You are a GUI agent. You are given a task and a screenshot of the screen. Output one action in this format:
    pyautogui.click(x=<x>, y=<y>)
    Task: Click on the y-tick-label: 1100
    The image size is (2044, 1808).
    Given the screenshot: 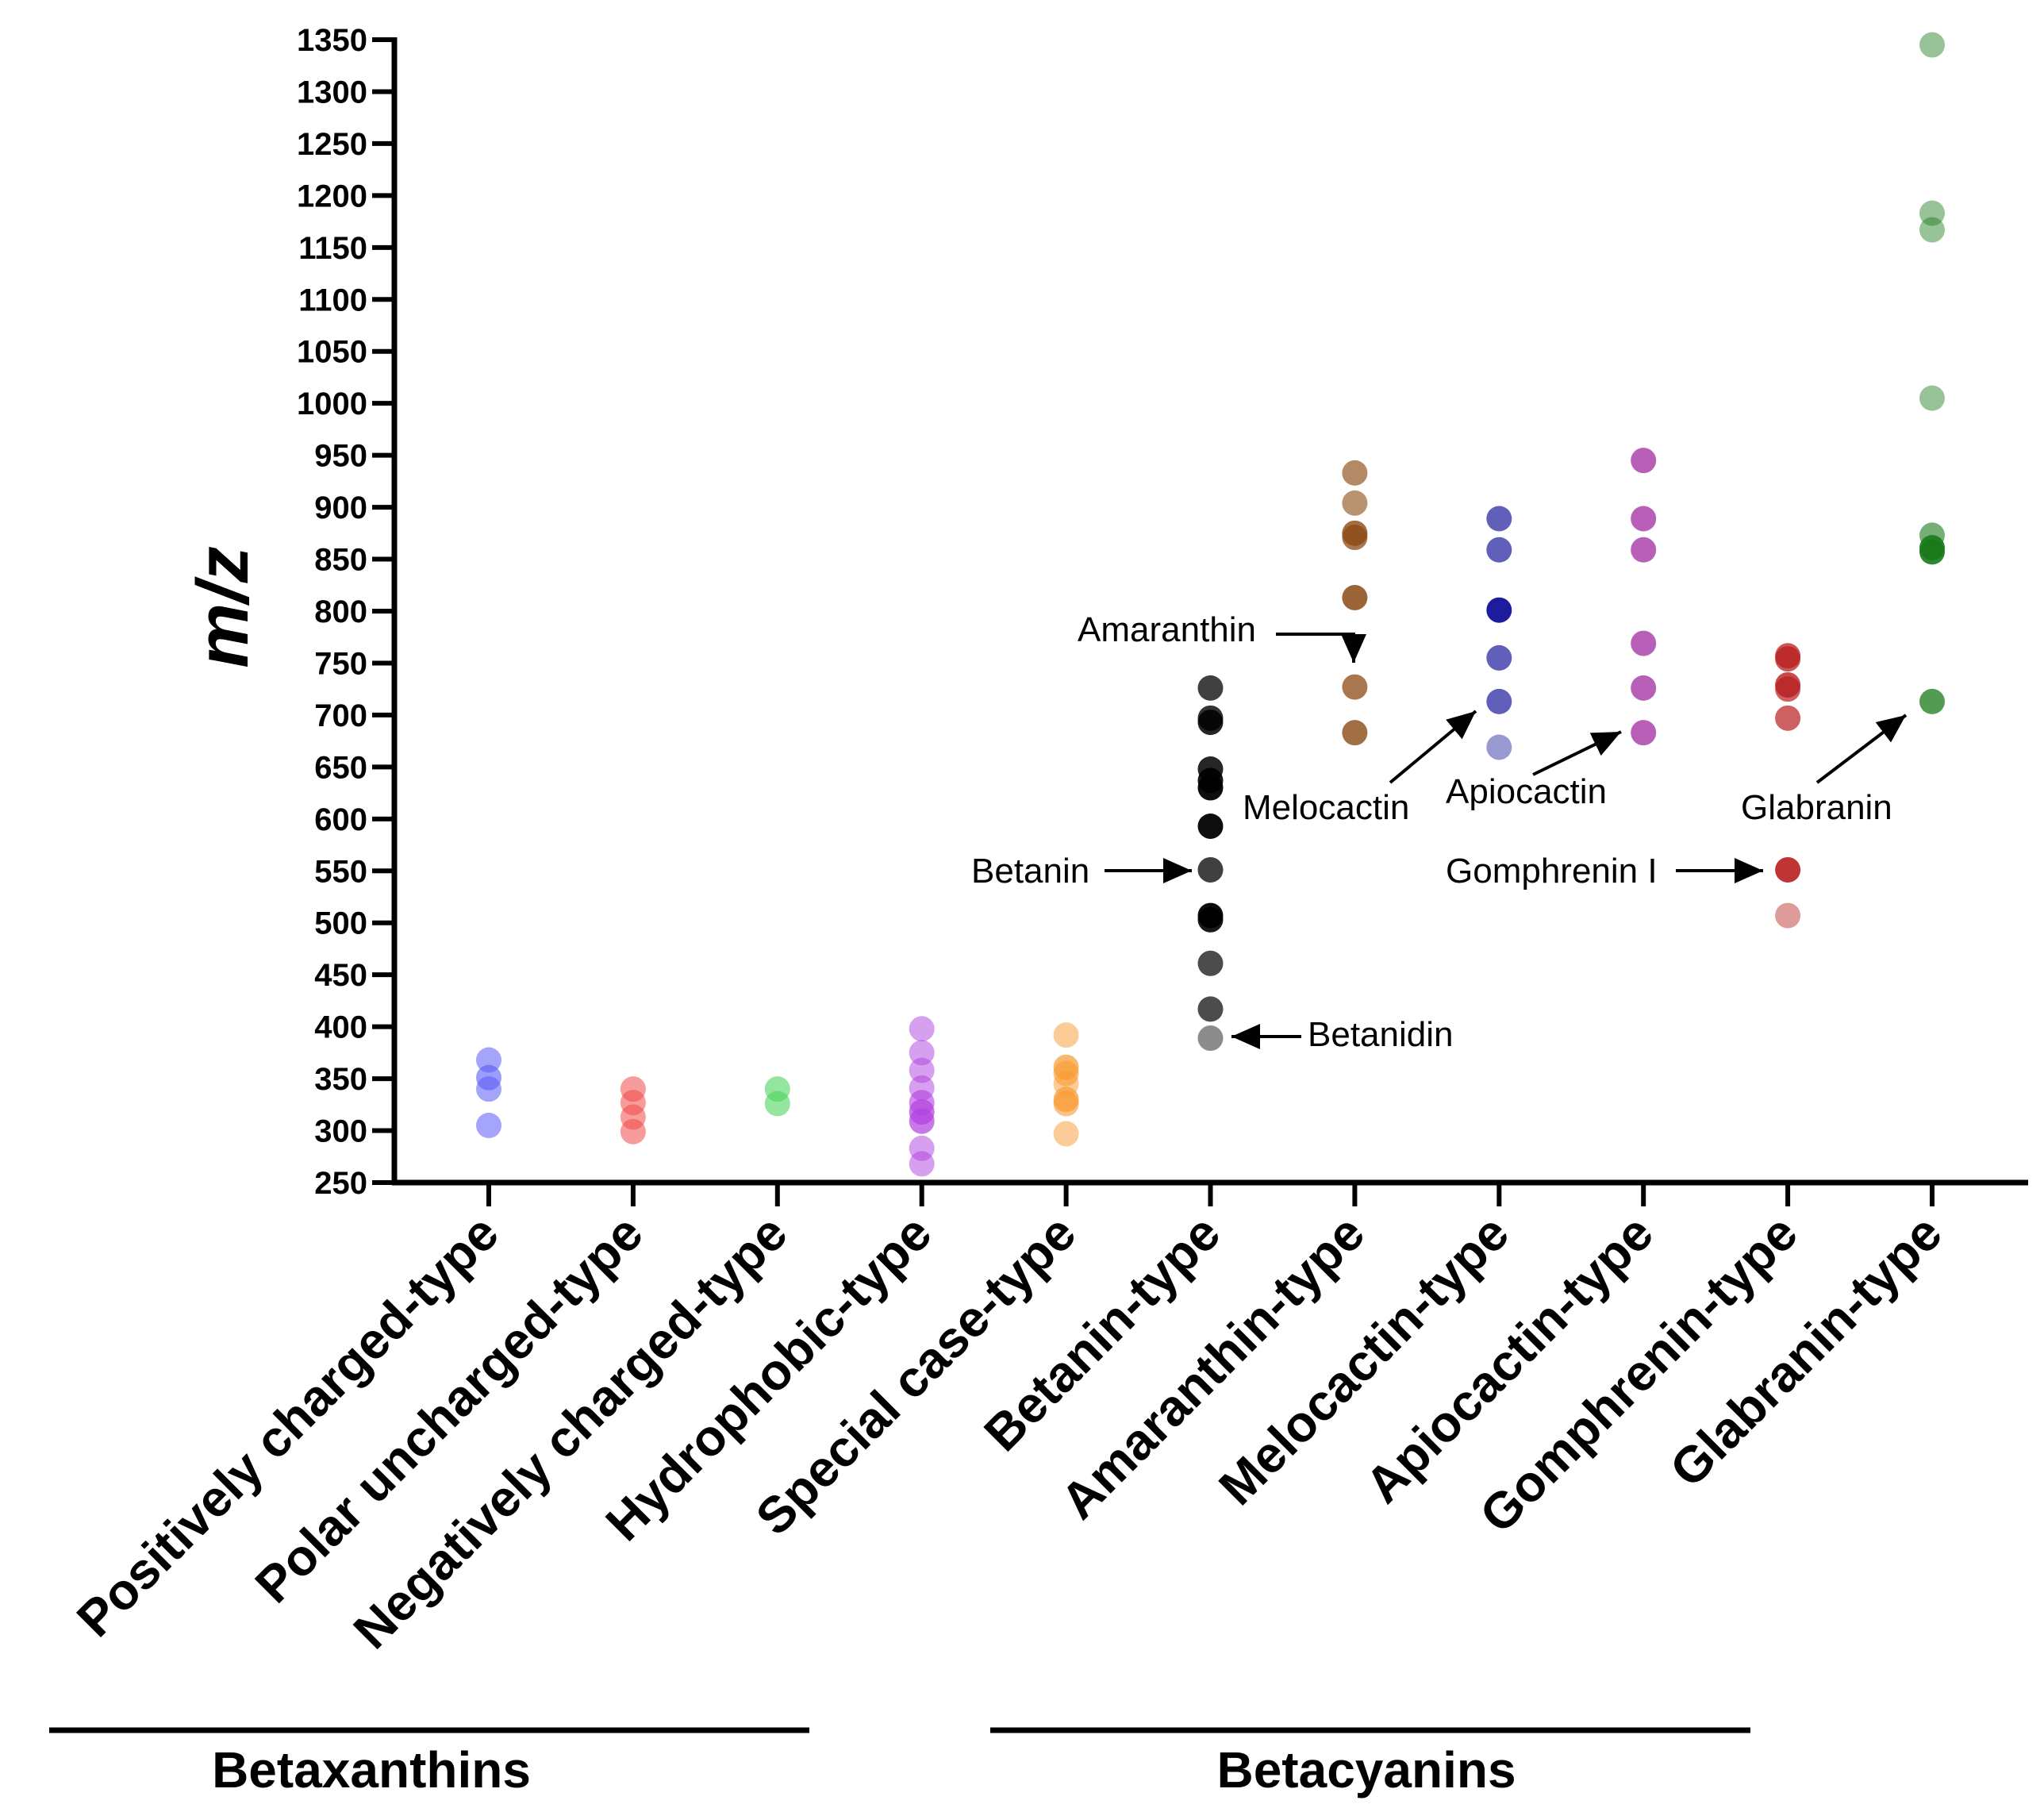 What is the action you would take?
    pyautogui.click(x=332, y=300)
    